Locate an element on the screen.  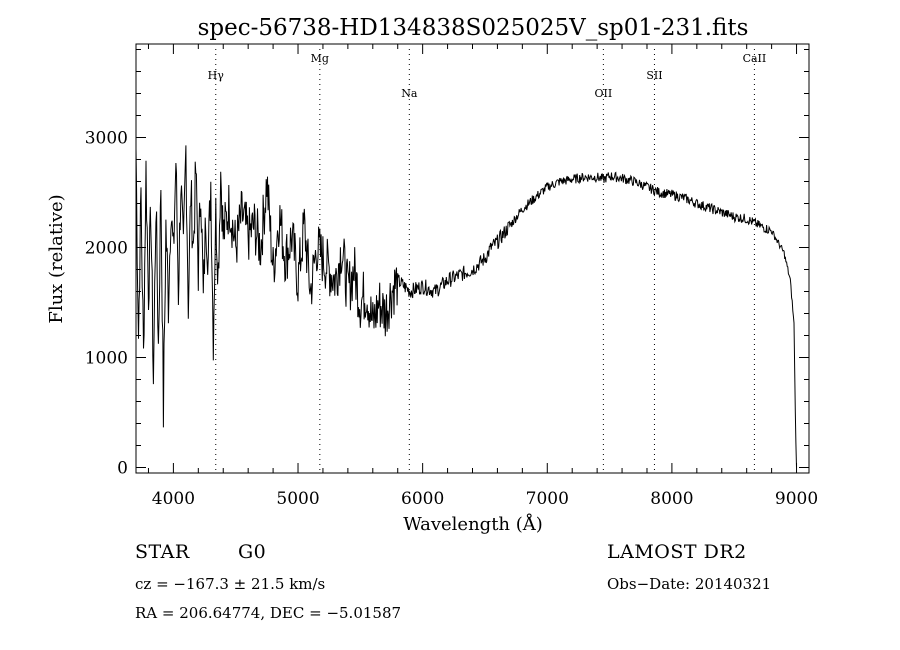
y-tick-label: 3000 is located at coordinates (106, 139).